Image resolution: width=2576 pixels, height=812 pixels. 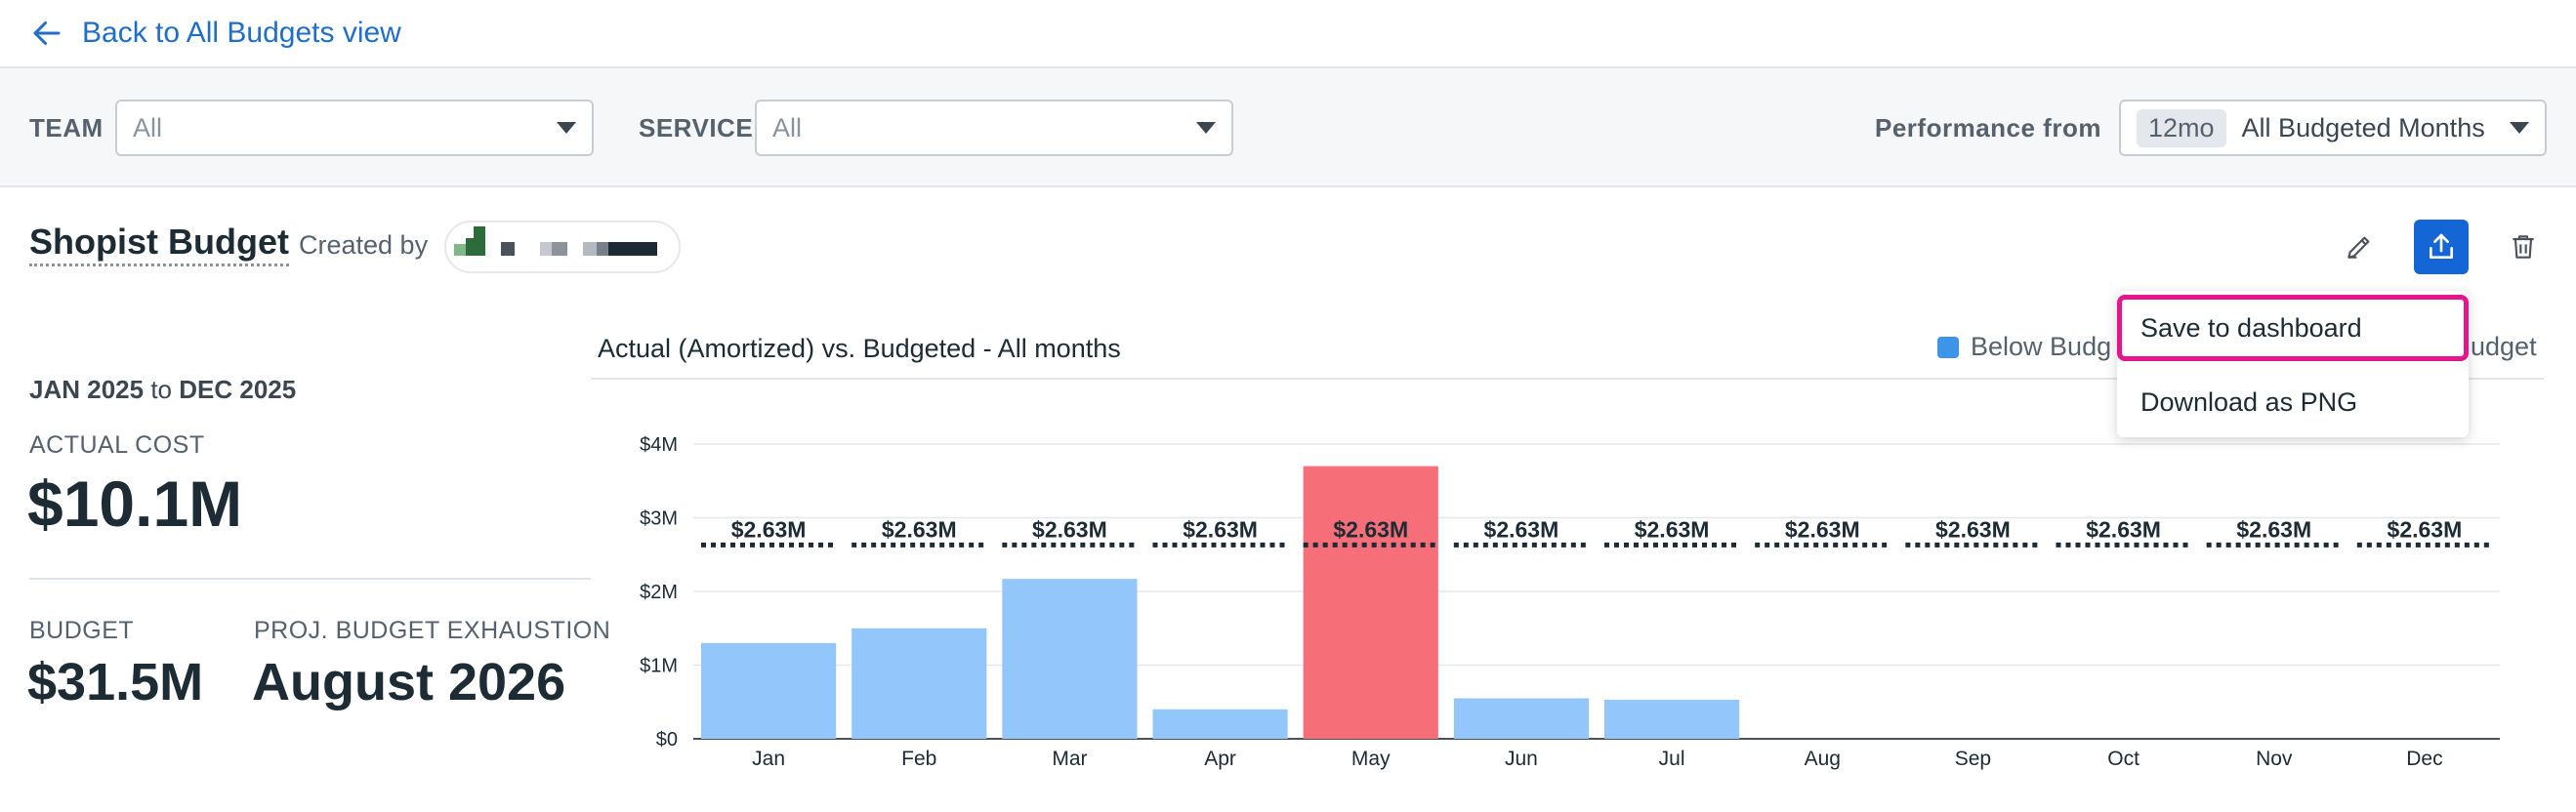 I want to click on x-tick-label: Mar, so click(x=1069, y=759).